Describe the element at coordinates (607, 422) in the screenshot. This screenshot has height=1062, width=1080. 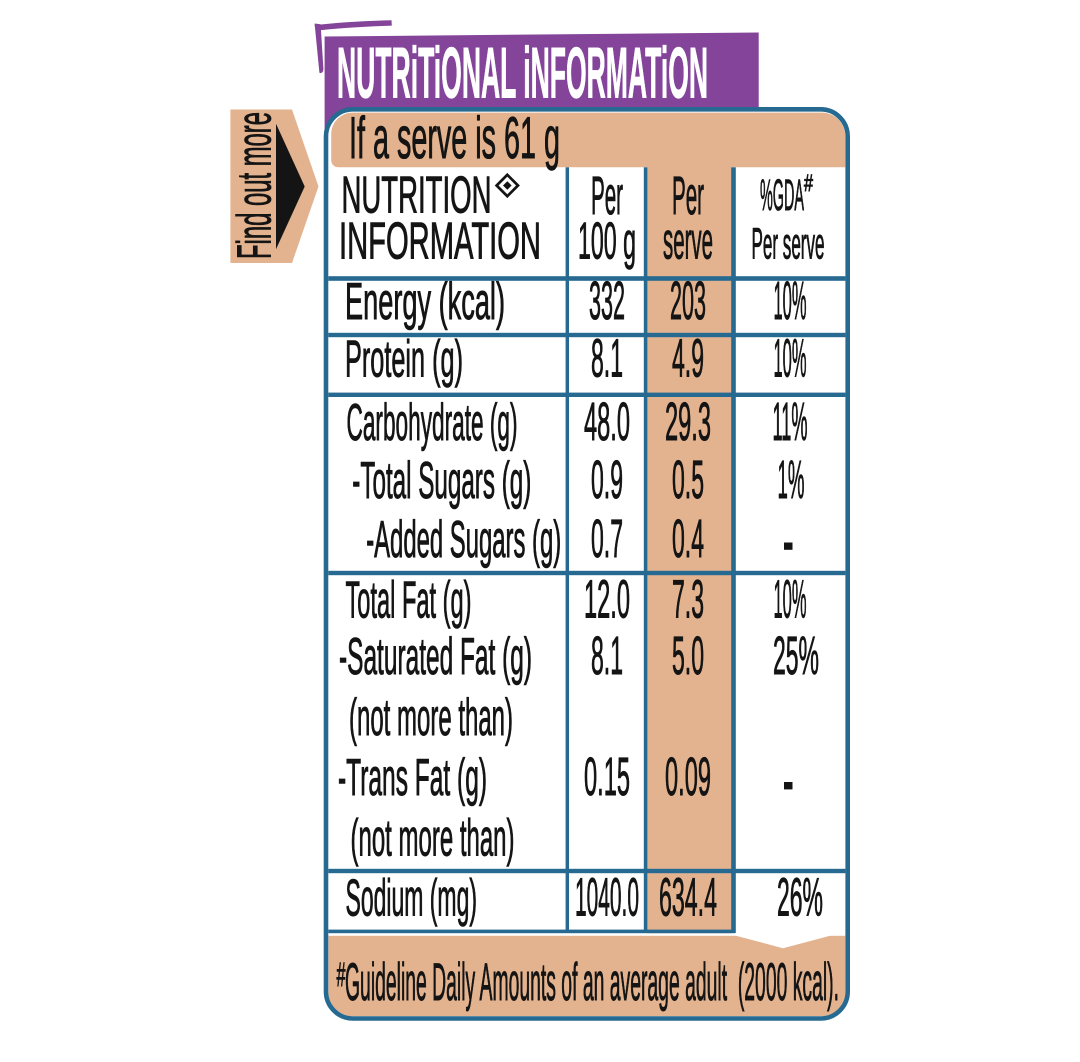
I see `svg-text: 48.0` at that location.